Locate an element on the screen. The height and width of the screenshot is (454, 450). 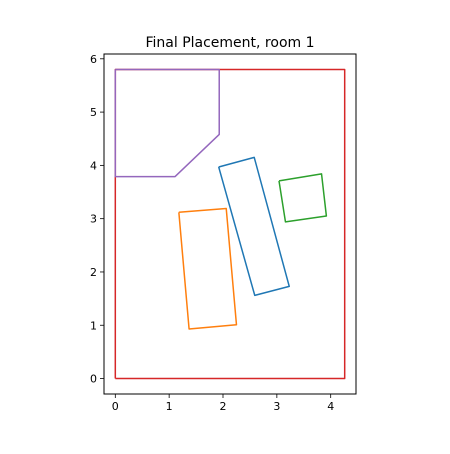
x-tick-label: 1 is located at coordinates (169, 406).